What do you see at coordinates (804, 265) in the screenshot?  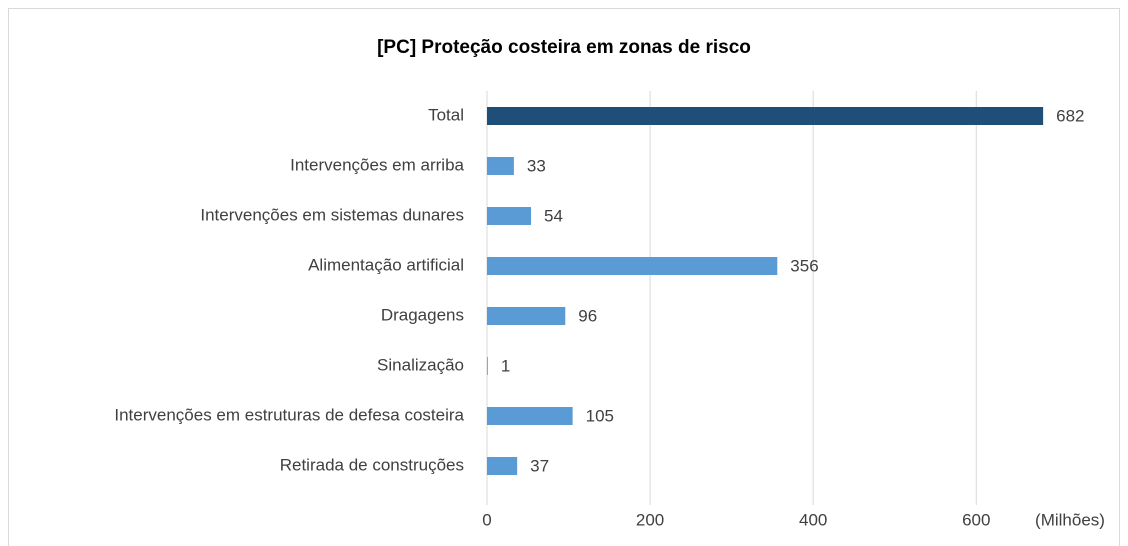 I see `value-label: 356` at bounding box center [804, 265].